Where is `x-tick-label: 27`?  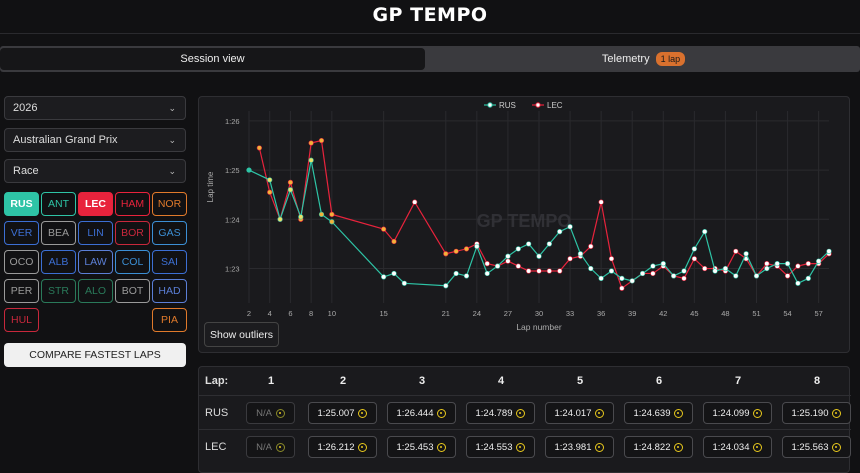 x-tick-label: 27 is located at coordinates (508, 313).